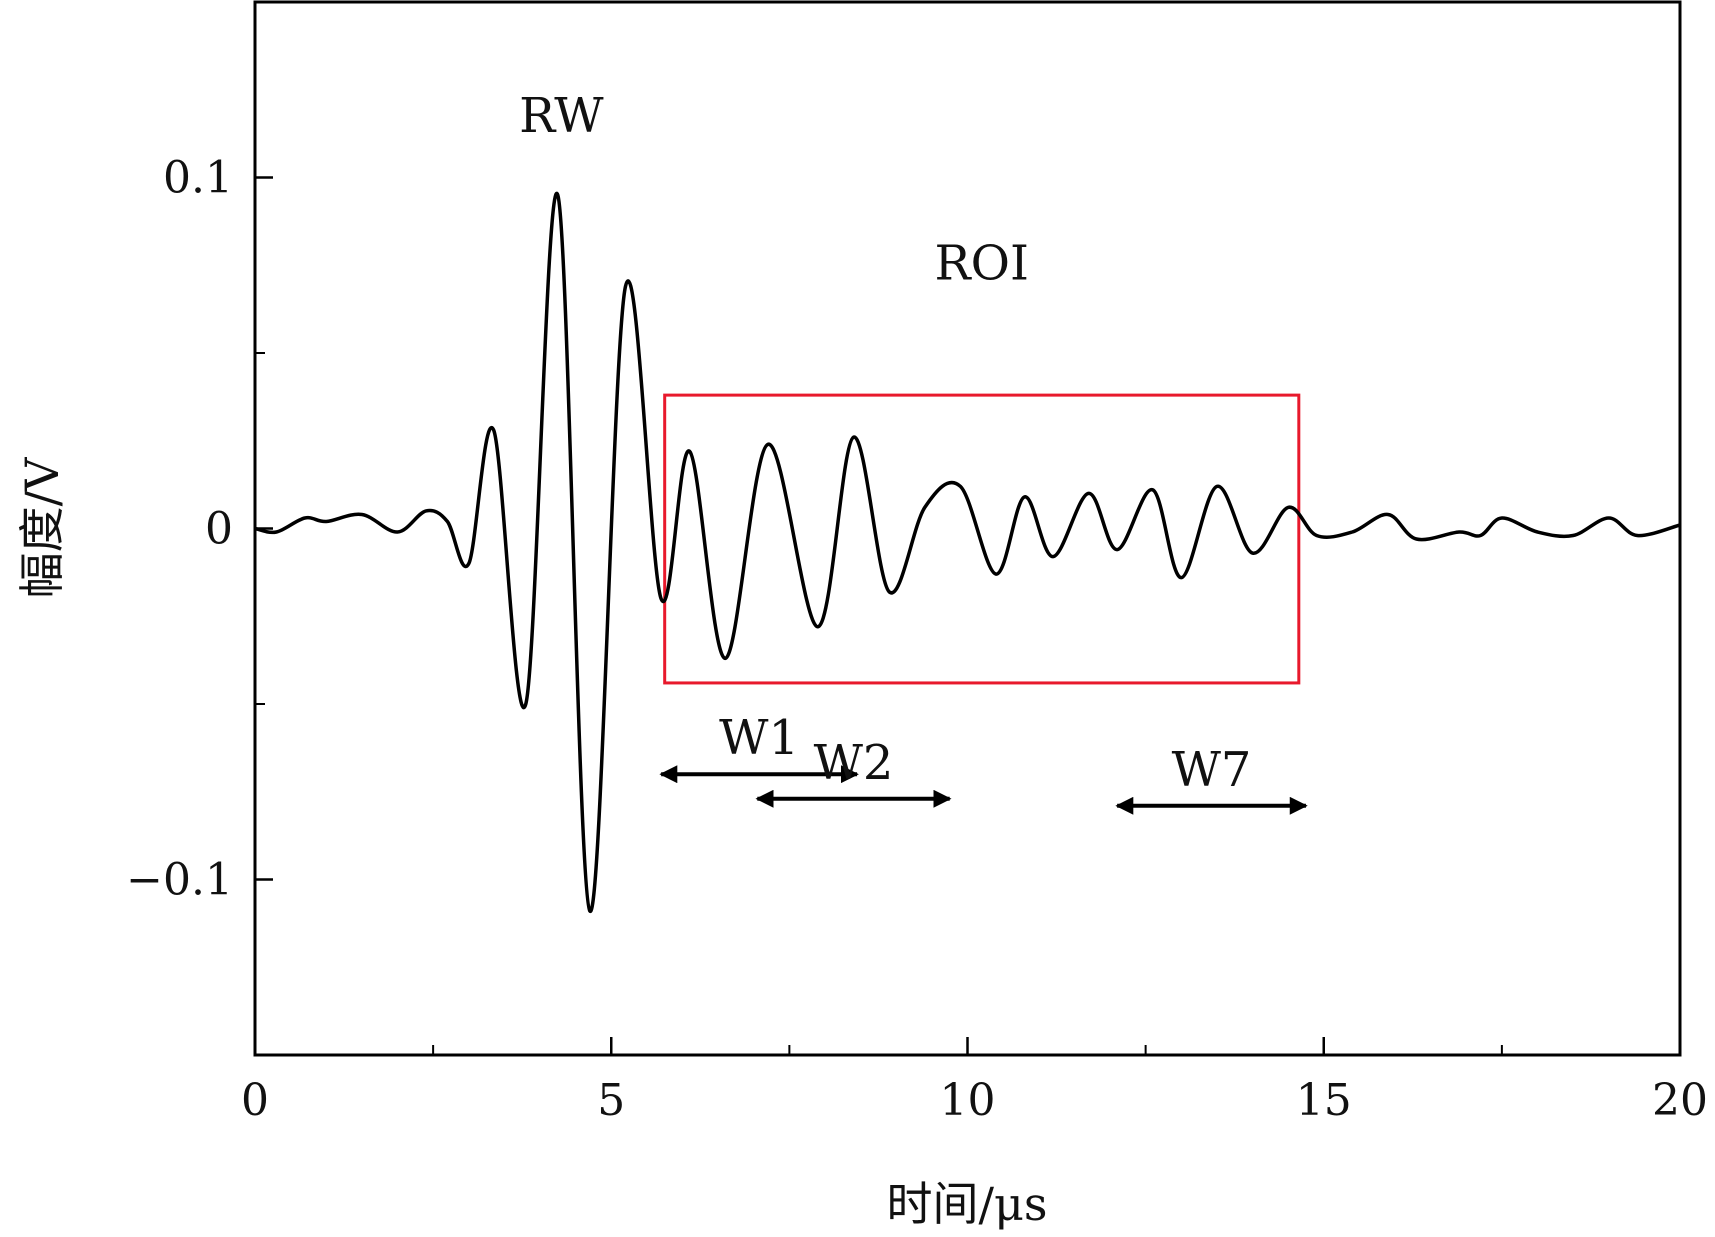 This screenshot has width=1715, height=1237. What do you see at coordinates (982, 539) in the screenshot?
I see `roi-box` at bounding box center [982, 539].